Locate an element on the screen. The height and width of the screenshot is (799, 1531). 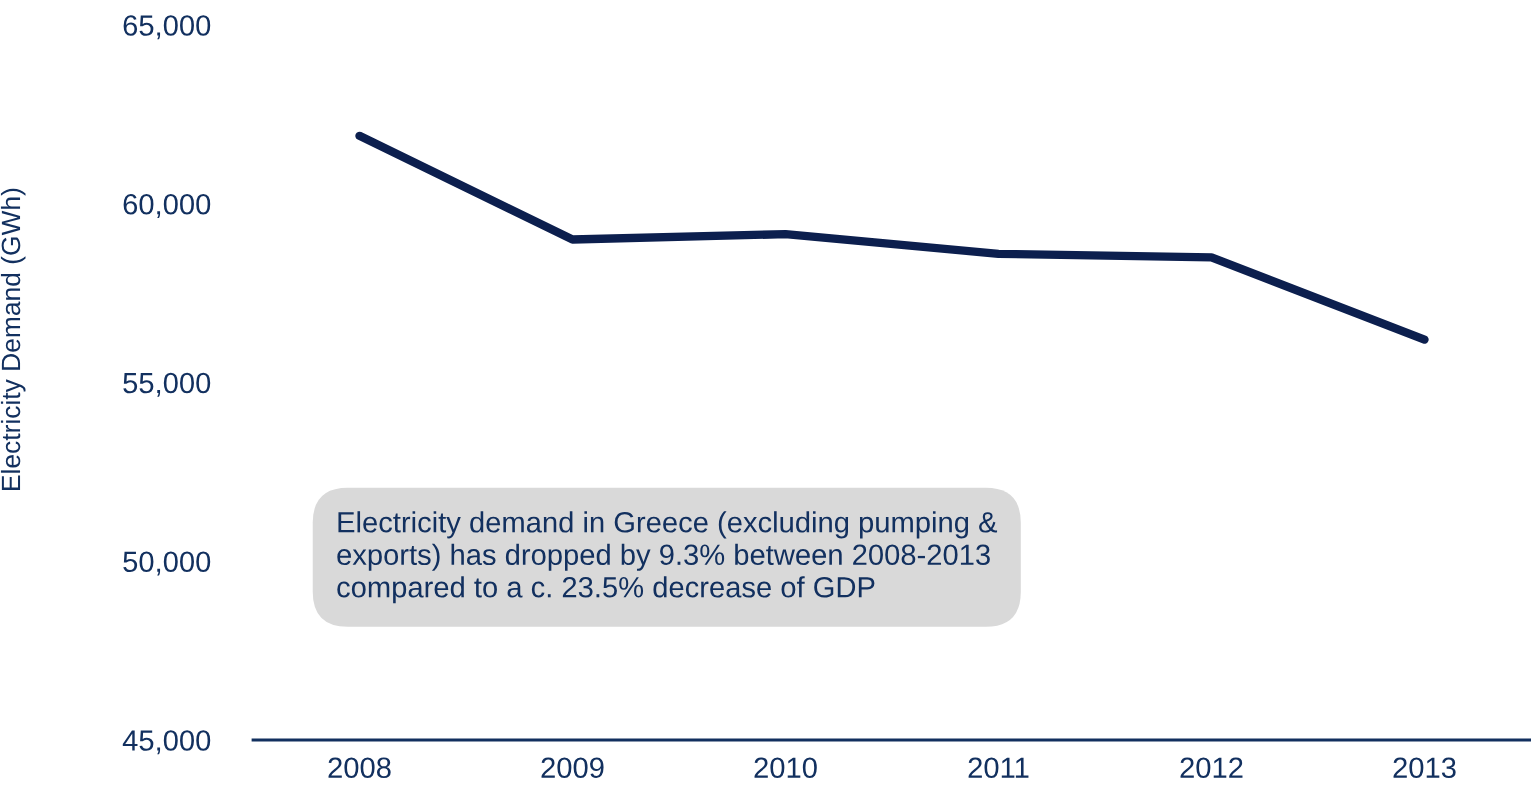
y-tick-label: 60,000 is located at coordinates (167, 206).